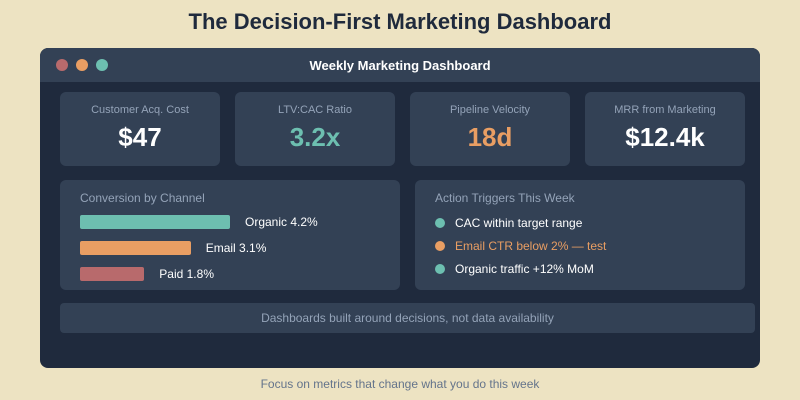 The image size is (800, 400). What do you see at coordinates (236, 248) in the screenshot?
I see `conversion-label: Email 3.1%` at bounding box center [236, 248].